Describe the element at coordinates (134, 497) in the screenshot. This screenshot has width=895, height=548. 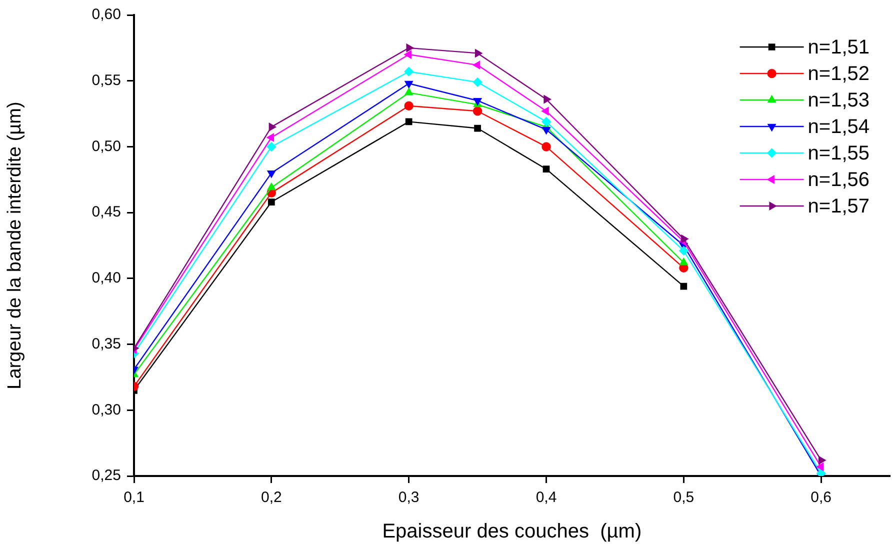
I see `x-tick-label: 0,1` at that location.